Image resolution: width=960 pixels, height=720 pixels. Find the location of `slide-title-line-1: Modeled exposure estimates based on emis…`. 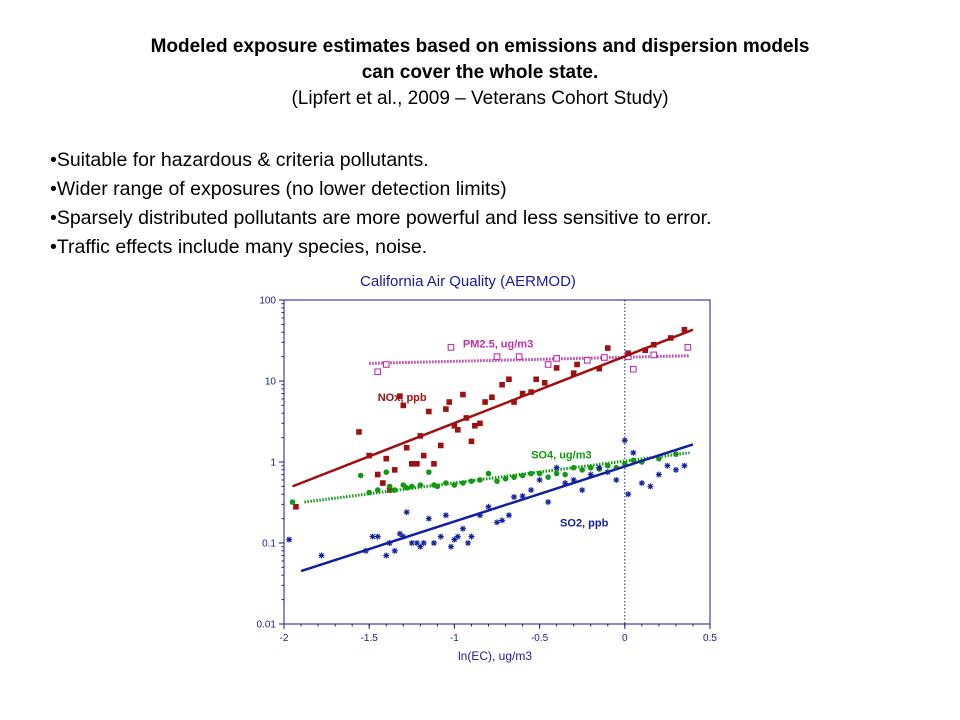

slide-title-line-1: Modeled exposure estimates based on emis… is located at coordinates (480, 46).